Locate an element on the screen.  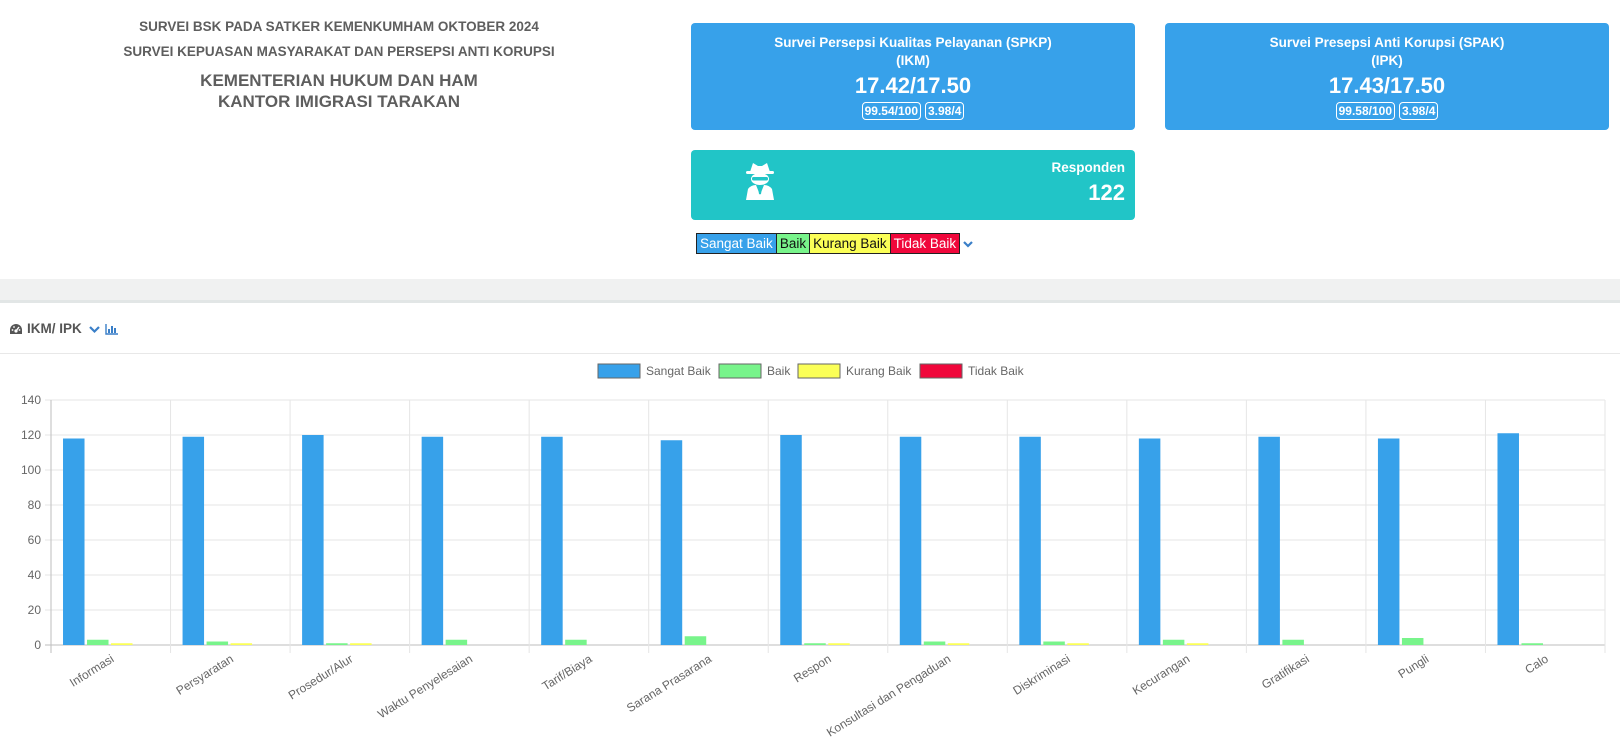
chart-panel-header: IKM/ IPK is located at coordinates (810, 330).